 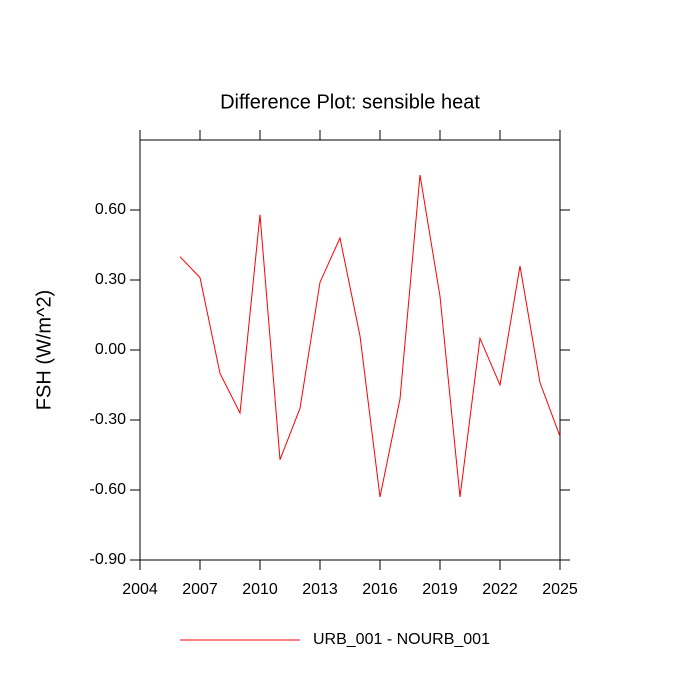 What do you see at coordinates (110, 349) in the screenshot?
I see `y-tick-label: 0.00` at bounding box center [110, 349].